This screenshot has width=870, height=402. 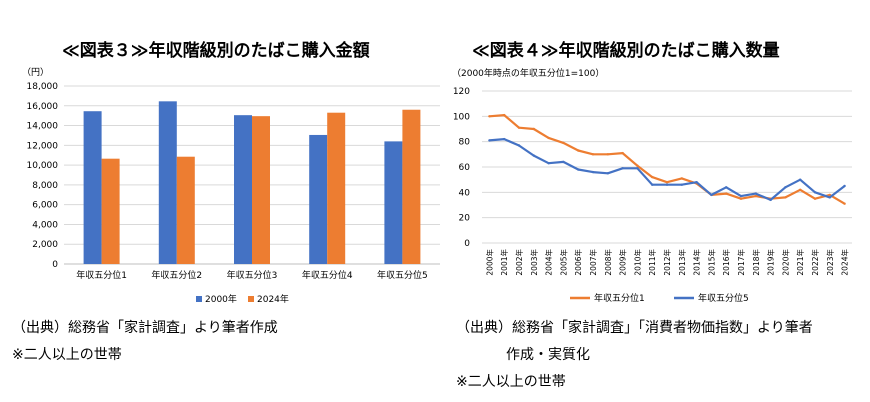 I want to click on line-x-tick-label: 2022年, so click(x=815, y=262).